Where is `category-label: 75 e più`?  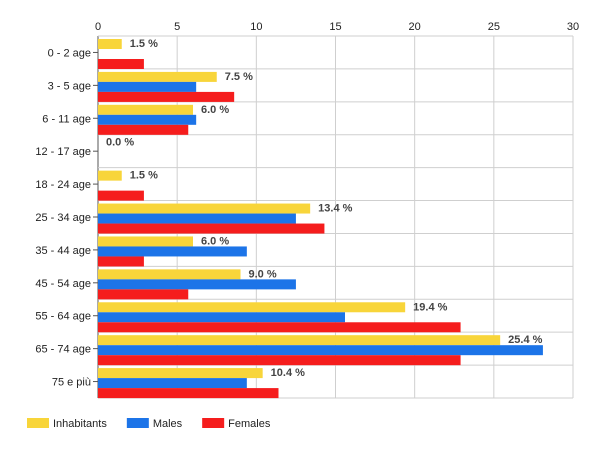 category-label: 75 e più is located at coordinates (71, 383).